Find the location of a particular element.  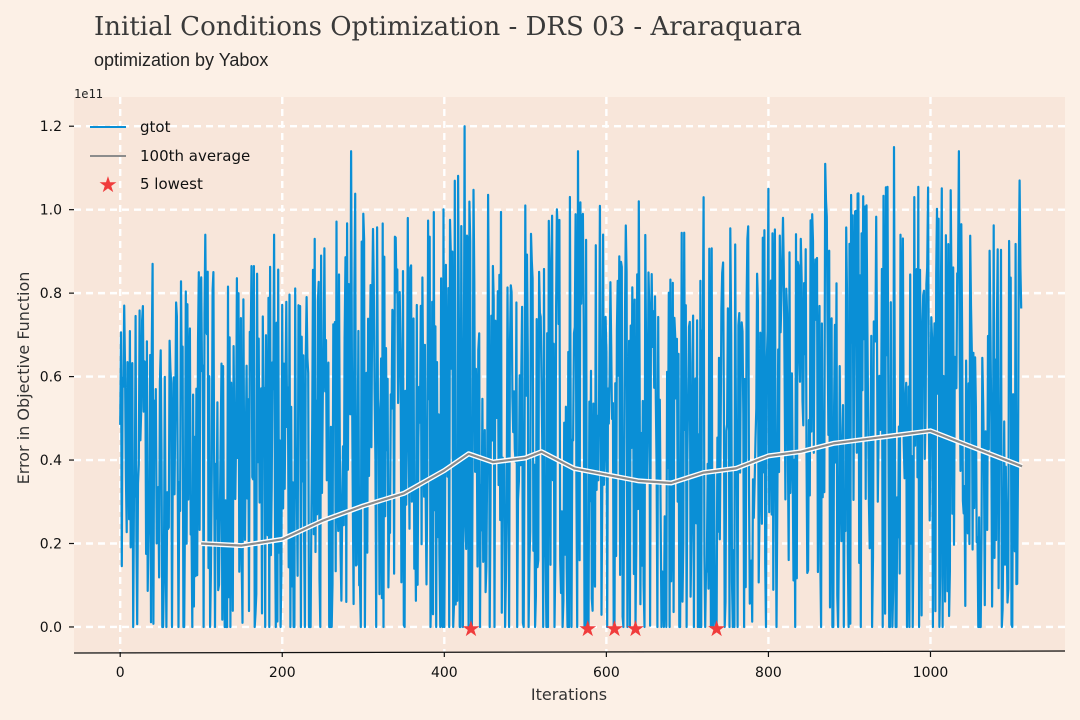

average-line is located at coordinates (612, 488).